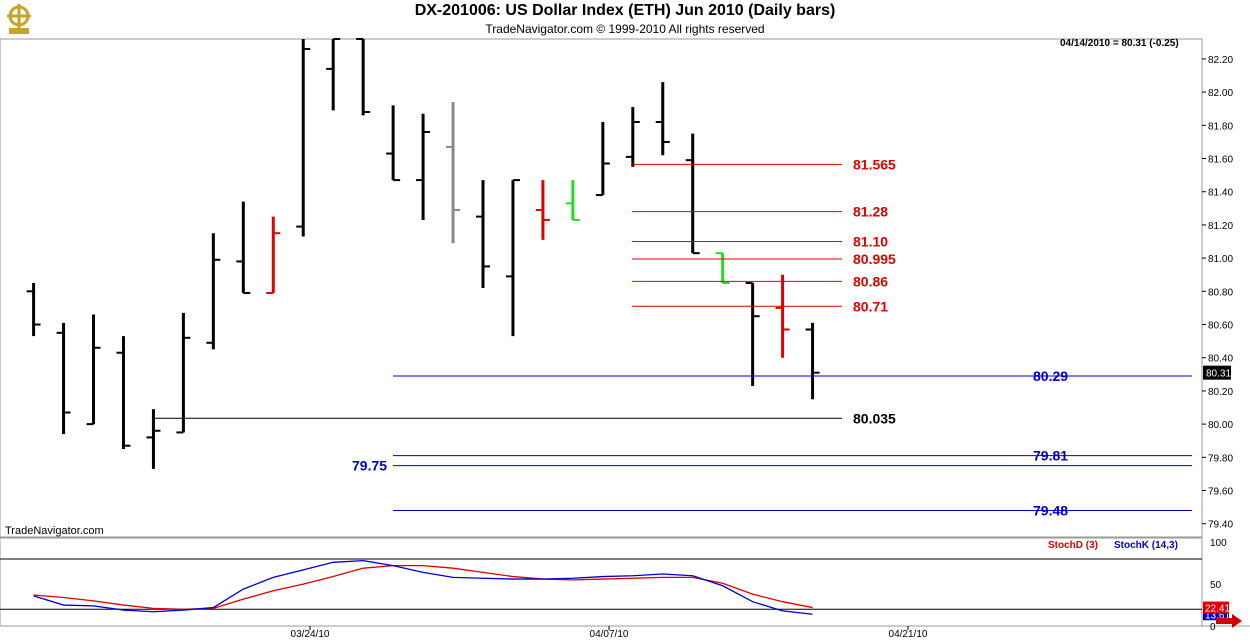 The height and width of the screenshot is (643, 1250). Describe the element at coordinates (310, 634) in the screenshot. I see `date-tick-label: 03/24/10` at that location.